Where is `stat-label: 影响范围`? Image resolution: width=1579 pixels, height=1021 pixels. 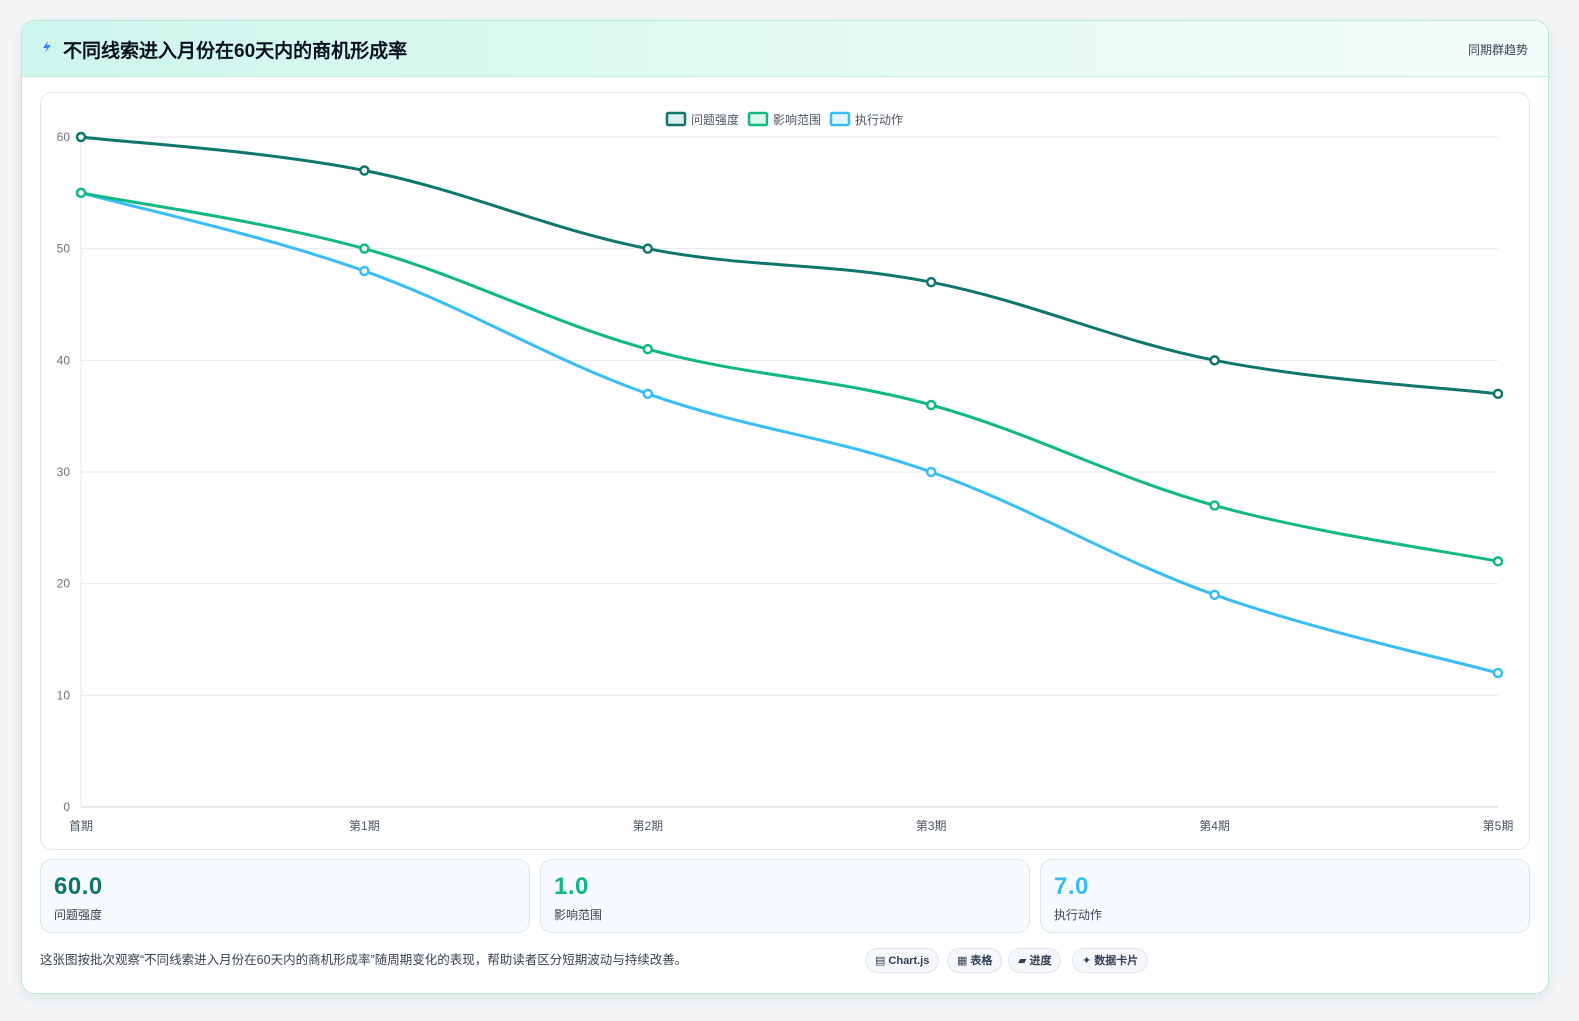 stat-label: 影响范围 is located at coordinates (578, 915).